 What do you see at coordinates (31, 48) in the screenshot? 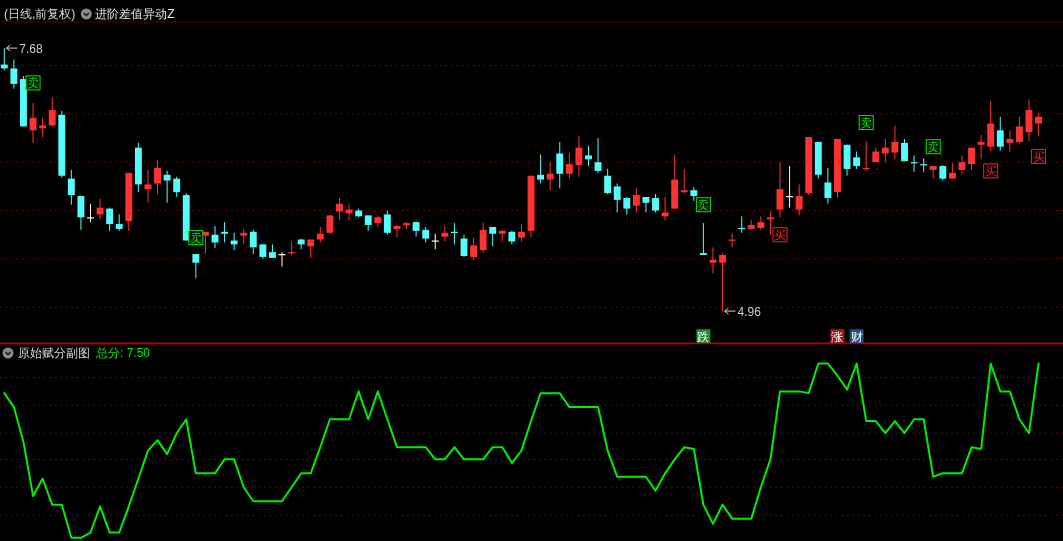
I see `annotation: 7.68` at bounding box center [31, 48].